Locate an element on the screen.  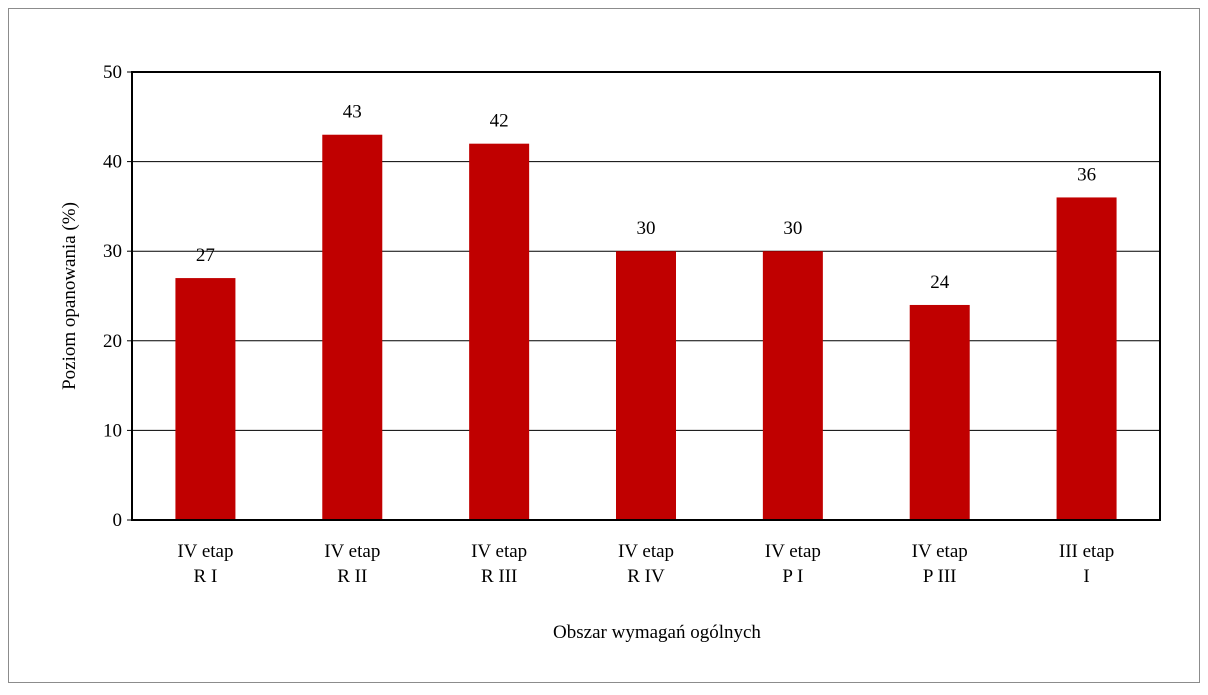
x-axis-title: Obszar wymagań ogólnych is located at coordinates (657, 632).